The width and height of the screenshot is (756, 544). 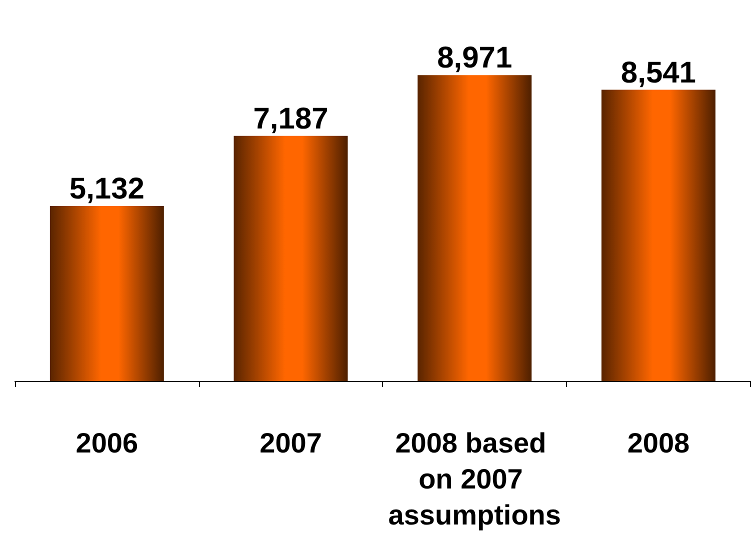 What do you see at coordinates (107, 443) in the screenshot?
I see `x-tick-label: 2006` at bounding box center [107, 443].